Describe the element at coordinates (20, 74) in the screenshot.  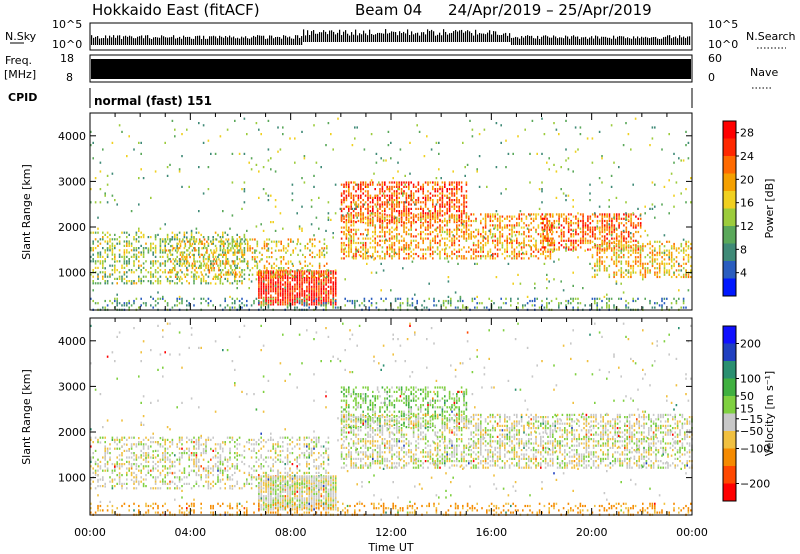
I see `freq-label-2: [MHz]` at that location.